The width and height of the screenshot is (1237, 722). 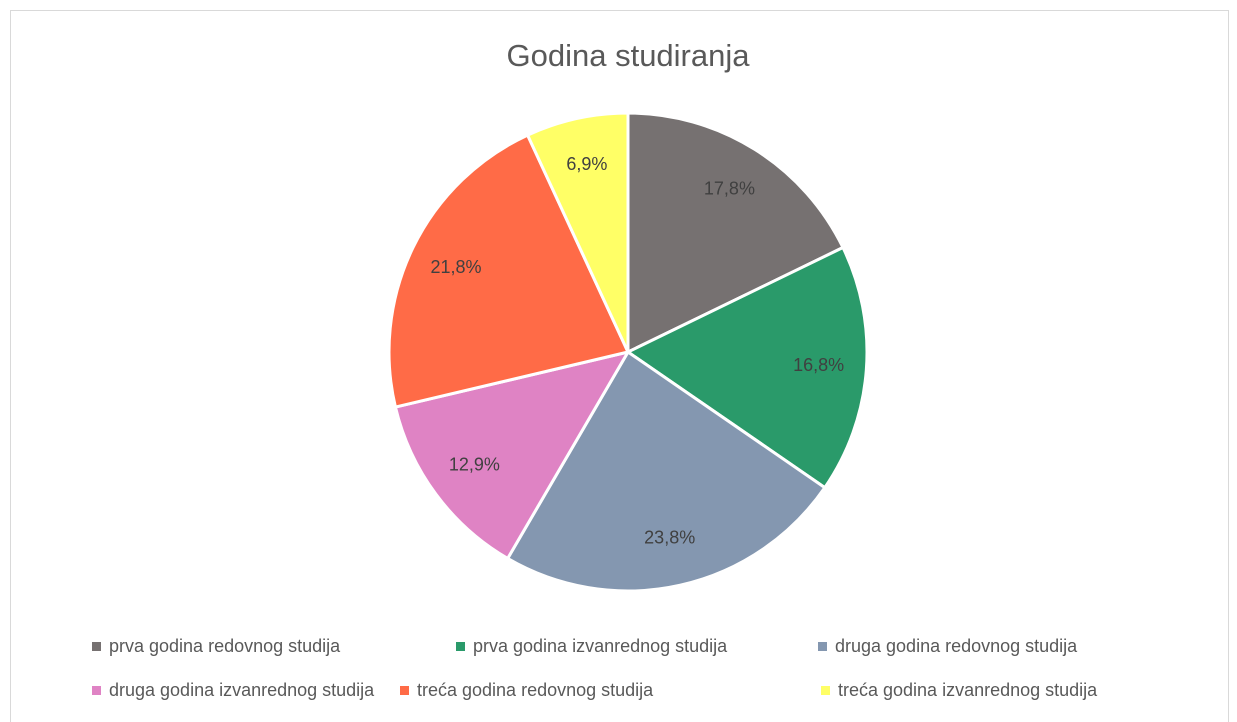 What do you see at coordinates (629, 55) in the screenshot?
I see `chart-title: Godina studiranja` at bounding box center [629, 55].